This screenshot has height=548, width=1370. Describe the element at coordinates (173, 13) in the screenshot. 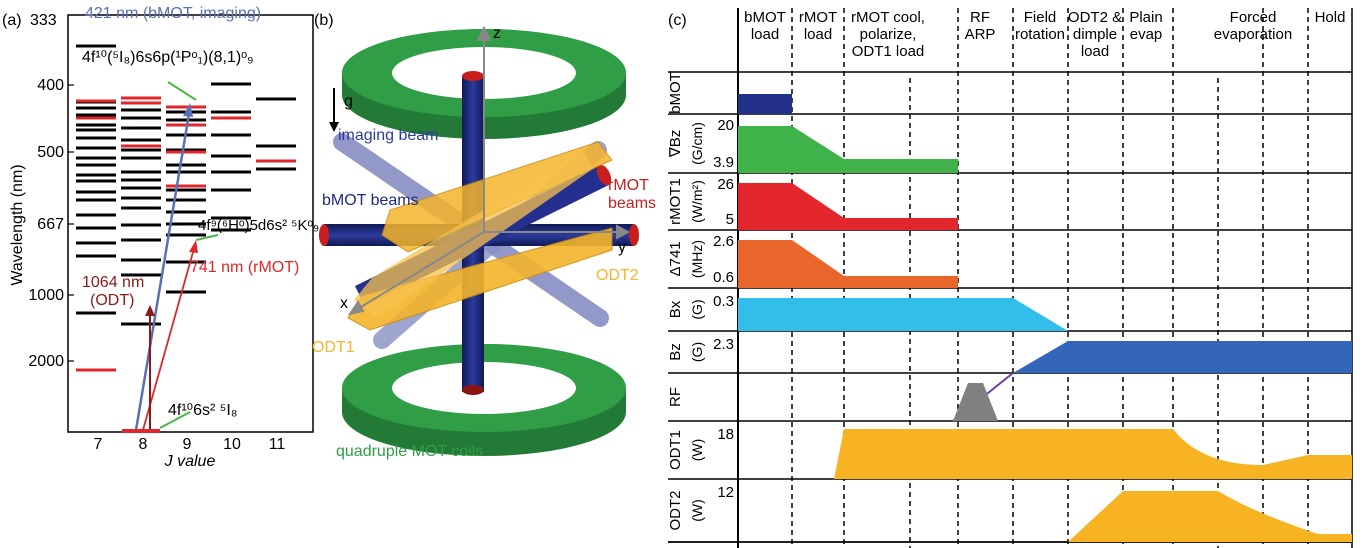

I see `blue-laser-label: 421 nm (bMOT, imaging)` at that location.